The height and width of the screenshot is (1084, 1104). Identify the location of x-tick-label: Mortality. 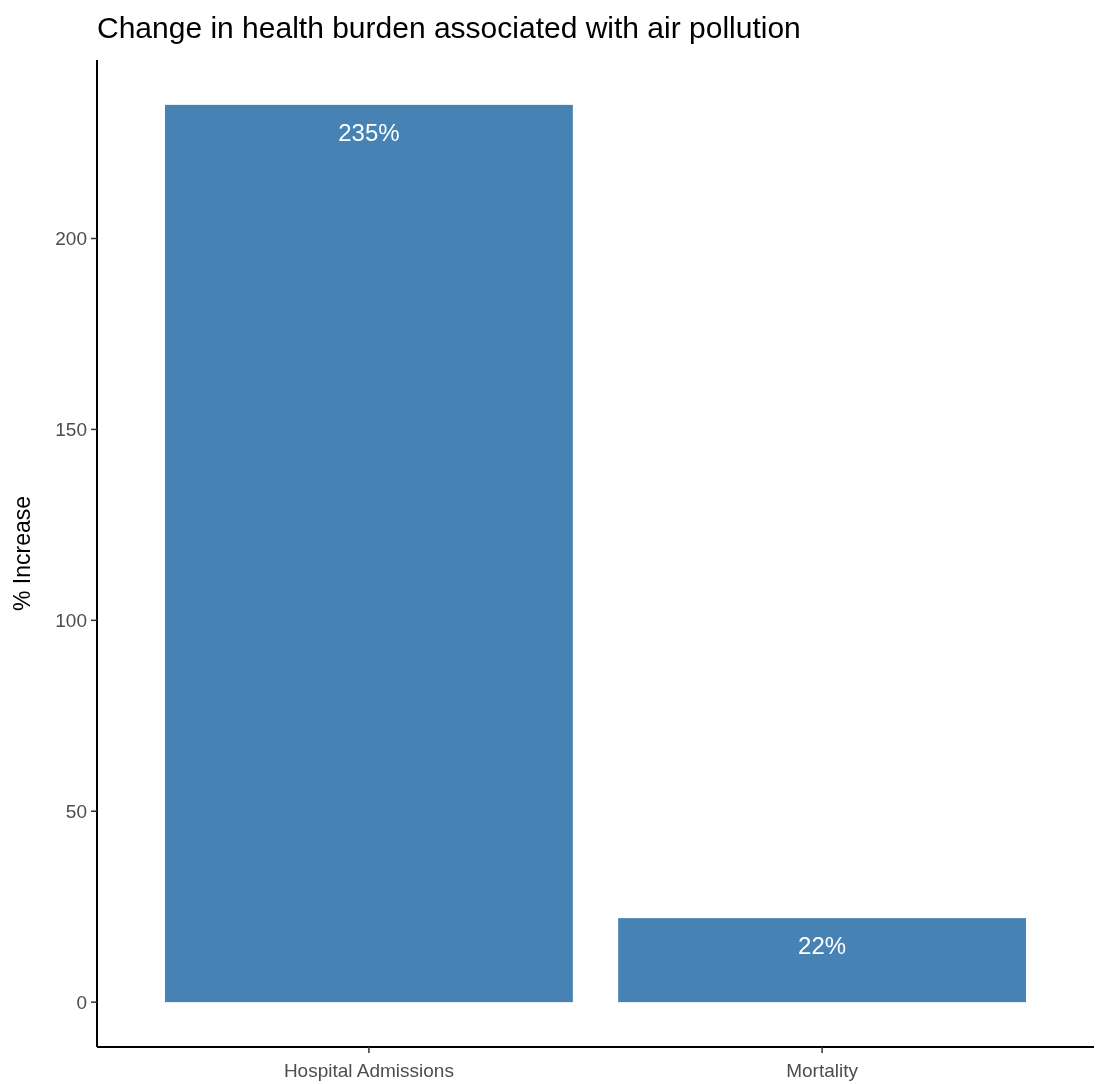
(822, 1070).